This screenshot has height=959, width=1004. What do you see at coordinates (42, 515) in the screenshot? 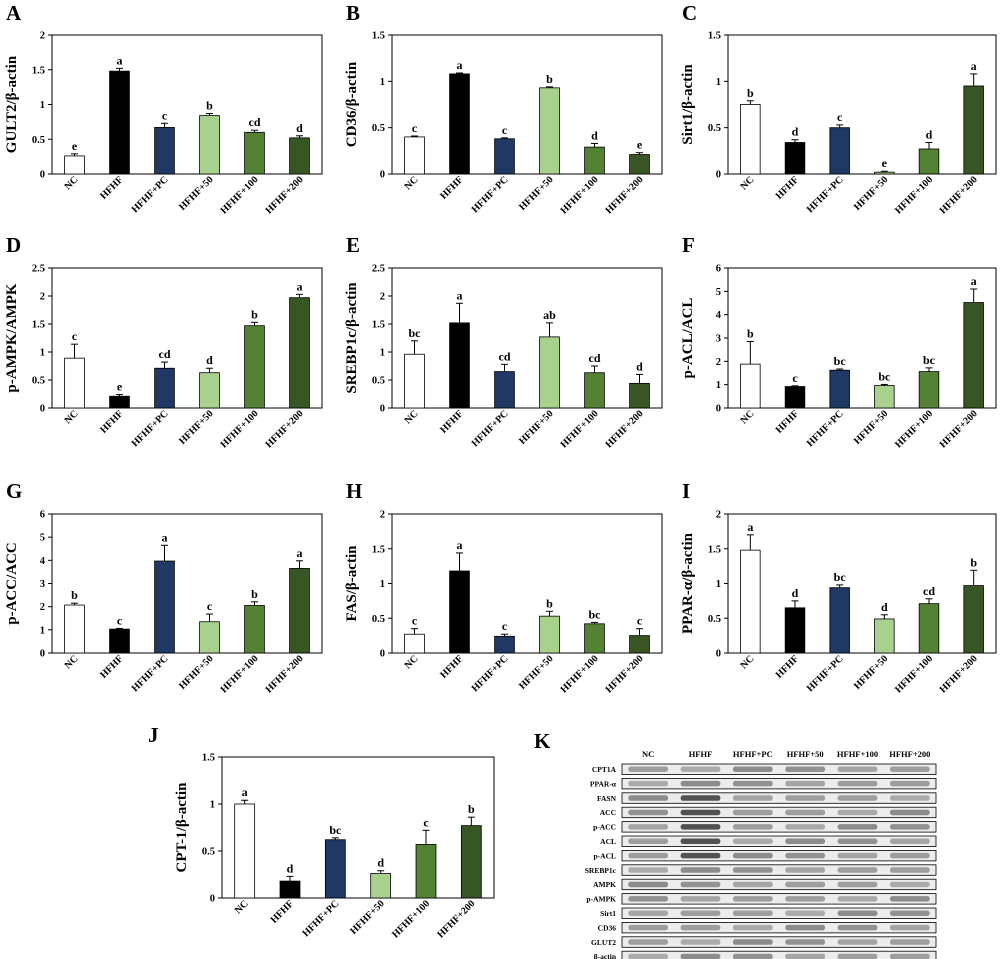
I see `y-tick-label: 6` at bounding box center [42, 515].